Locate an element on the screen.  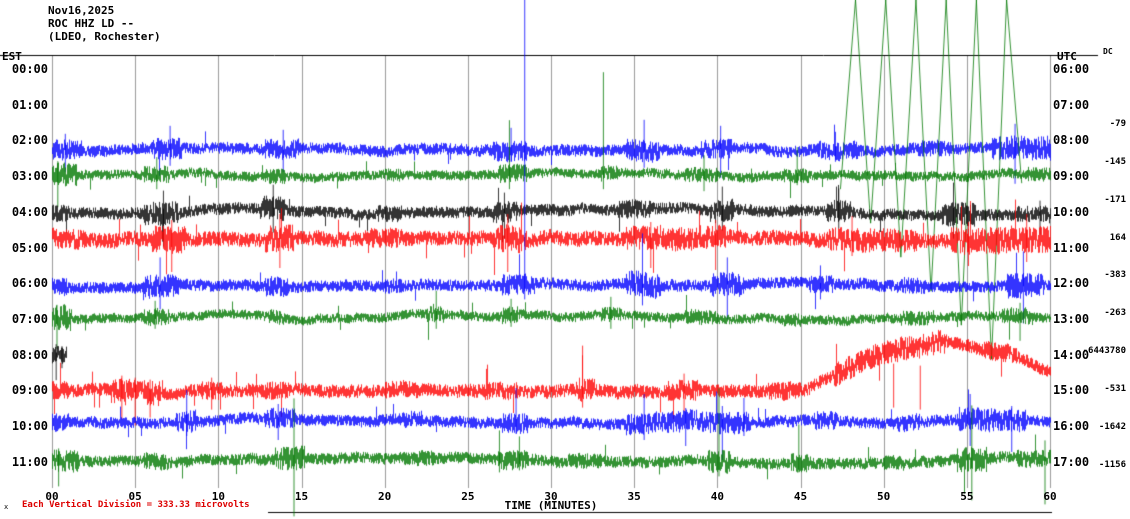
utc-time-label: 13:00 is located at coordinates (1071, 319).